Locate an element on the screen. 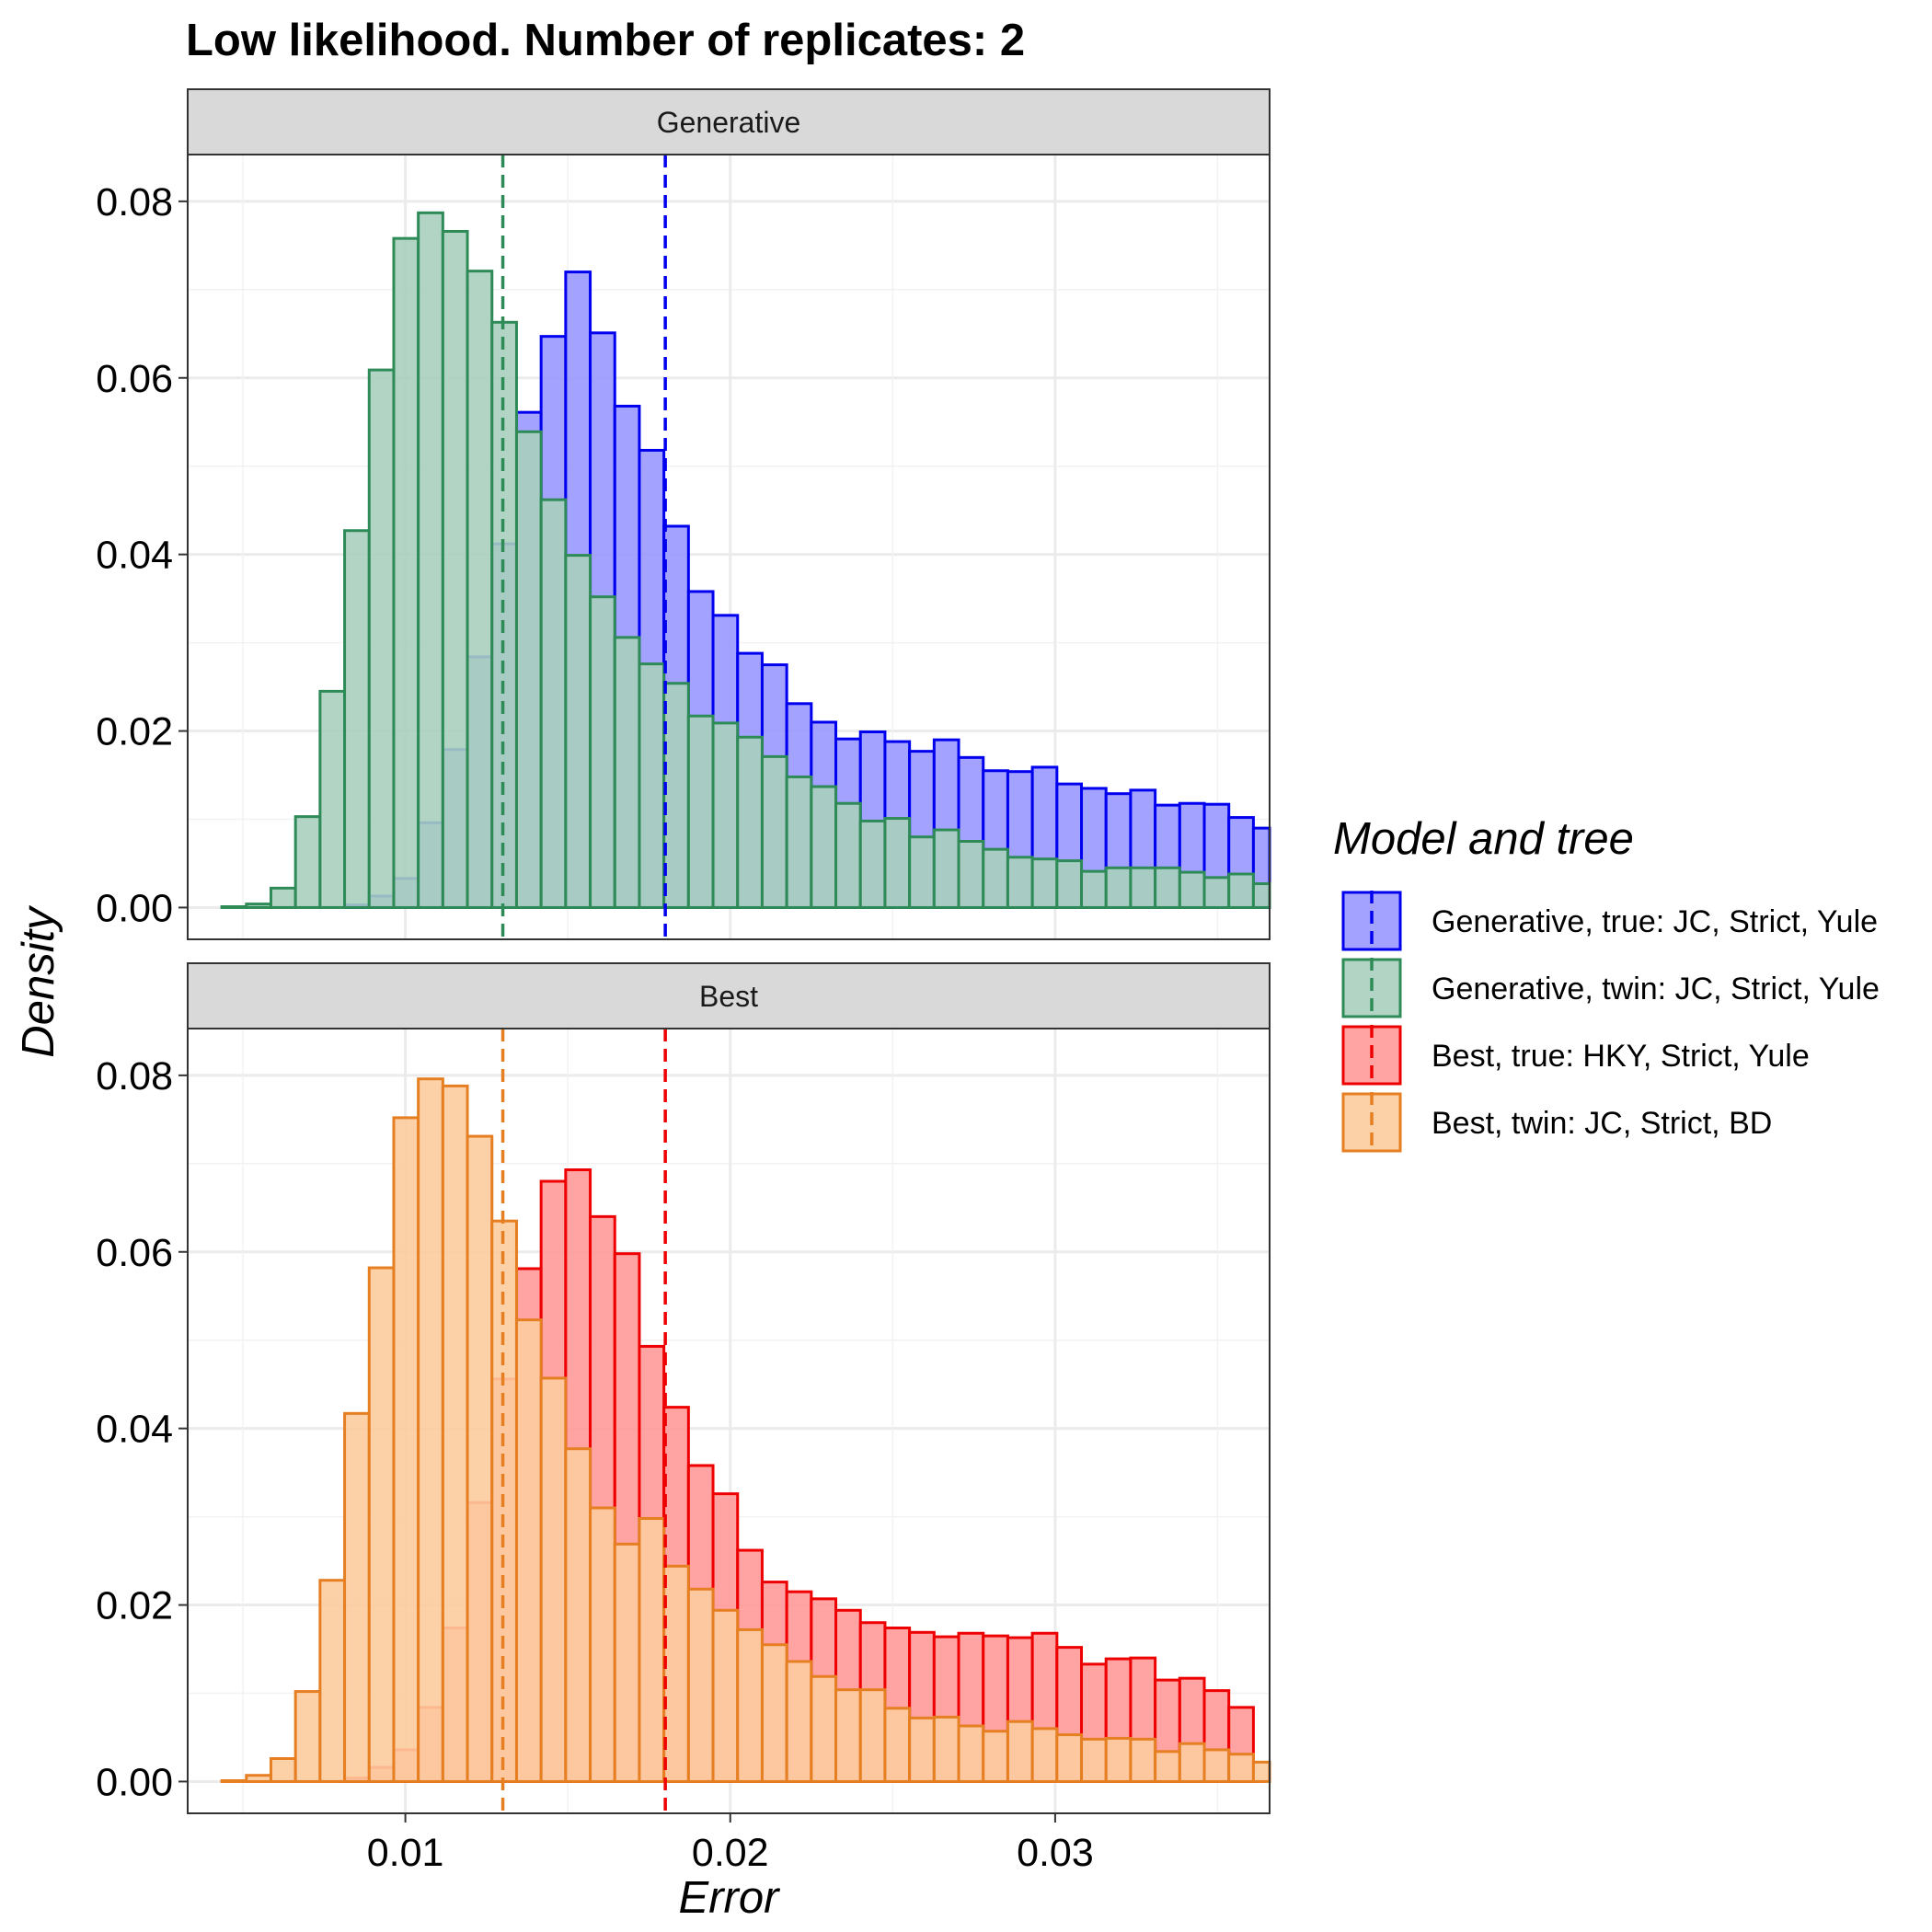 The width and height of the screenshot is (1932, 1932). y-tick-label: 0.02 is located at coordinates (134, 1606).